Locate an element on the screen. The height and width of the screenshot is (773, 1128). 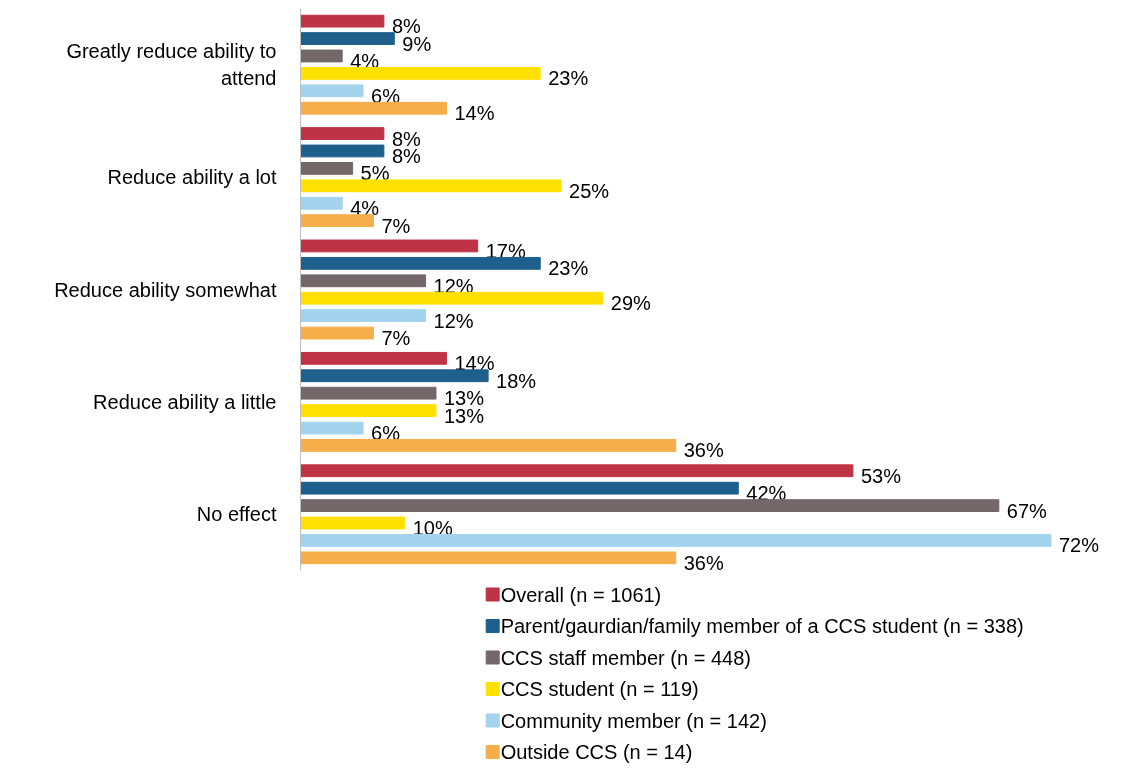
data-label: 18% is located at coordinates (516, 380).